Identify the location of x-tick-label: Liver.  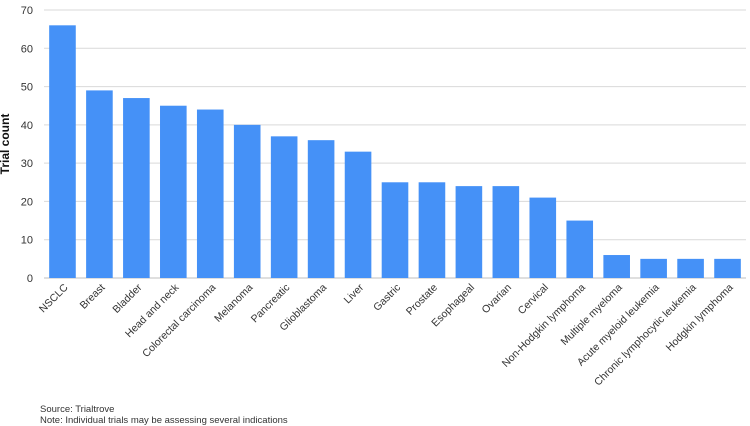
(354, 293).